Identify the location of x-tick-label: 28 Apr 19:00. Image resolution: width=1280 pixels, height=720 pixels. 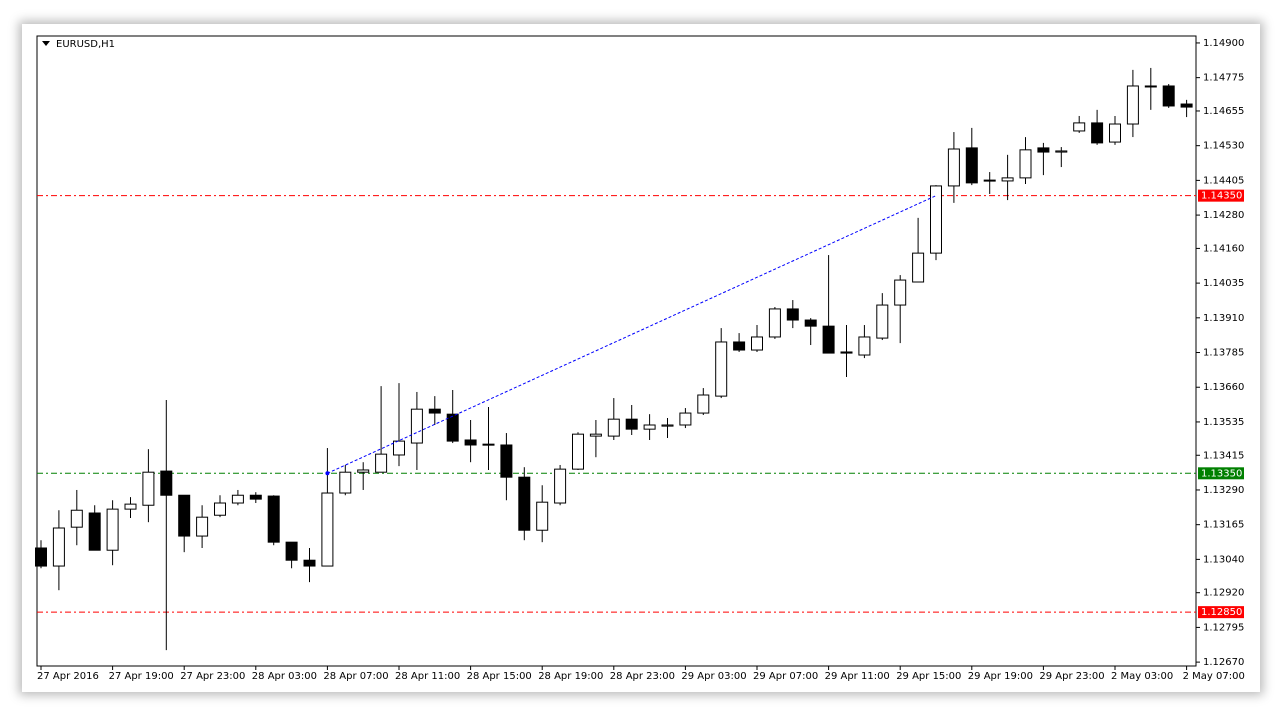
(570, 676).